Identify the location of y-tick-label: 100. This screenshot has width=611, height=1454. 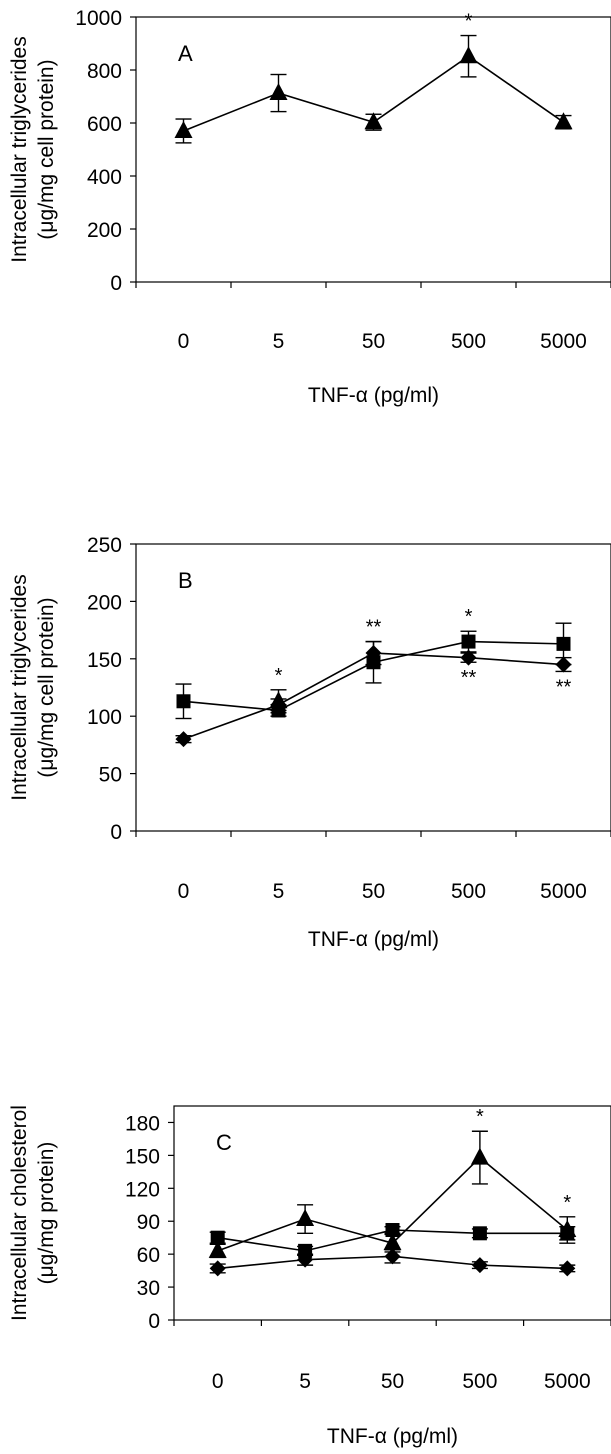
(104, 717).